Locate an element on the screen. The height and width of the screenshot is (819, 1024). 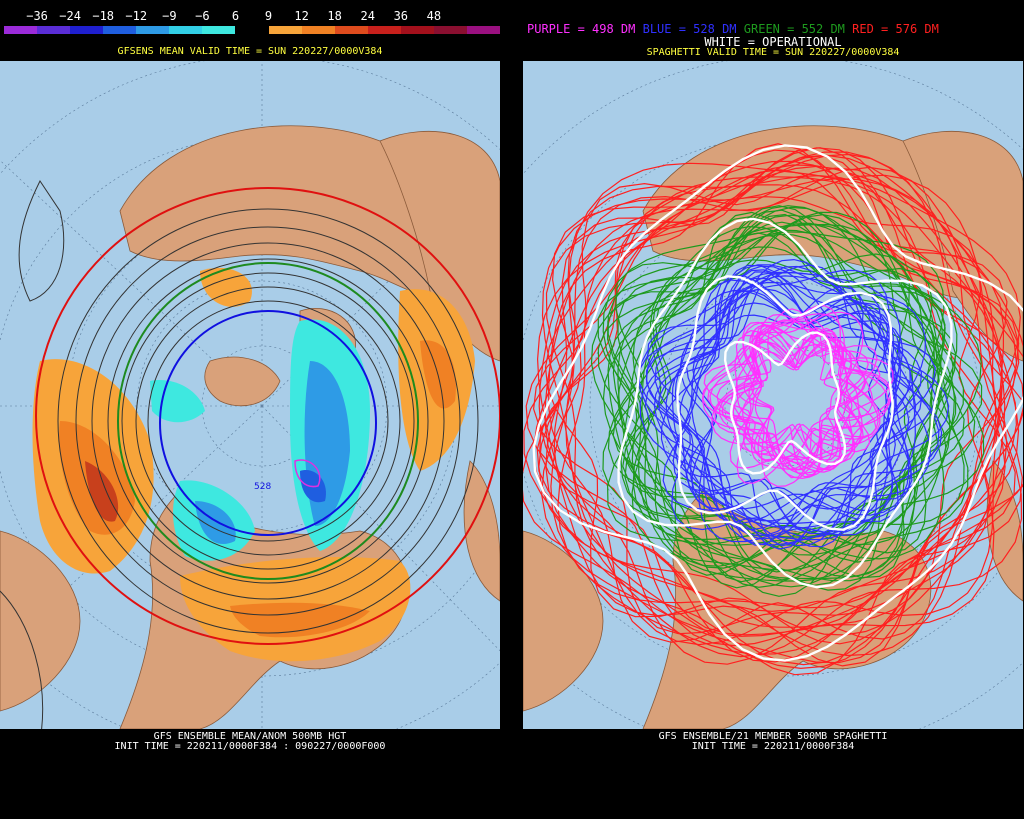
scale-label: 36 is located at coordinates (401, 16).